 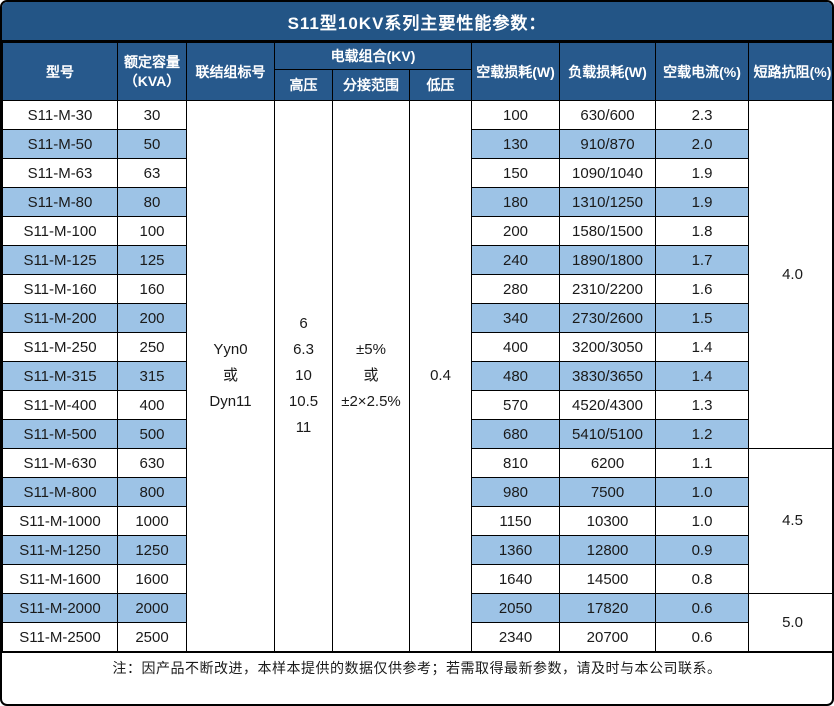 What do you see at coordinates (60, 463) in the screenshot?
I see `model-cell: S11-M-630` at bounding box center [60, 463].